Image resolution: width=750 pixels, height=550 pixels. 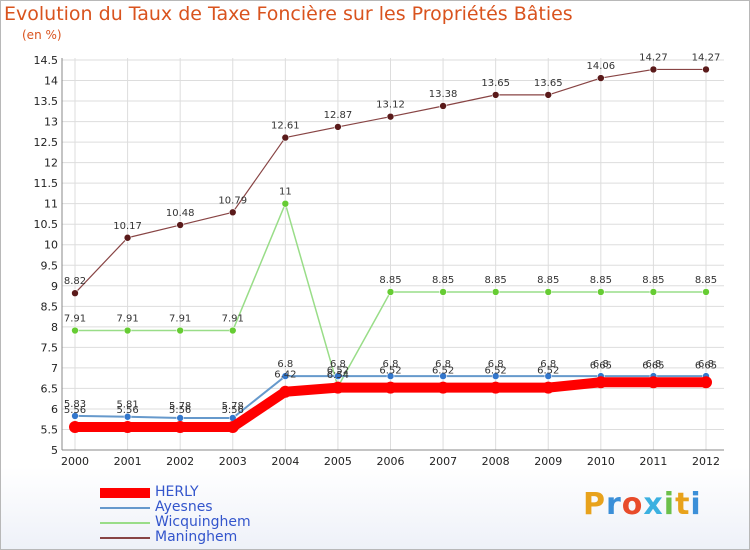 I want to click on y-tick-label: 14.5, so click(x=46, y=60).